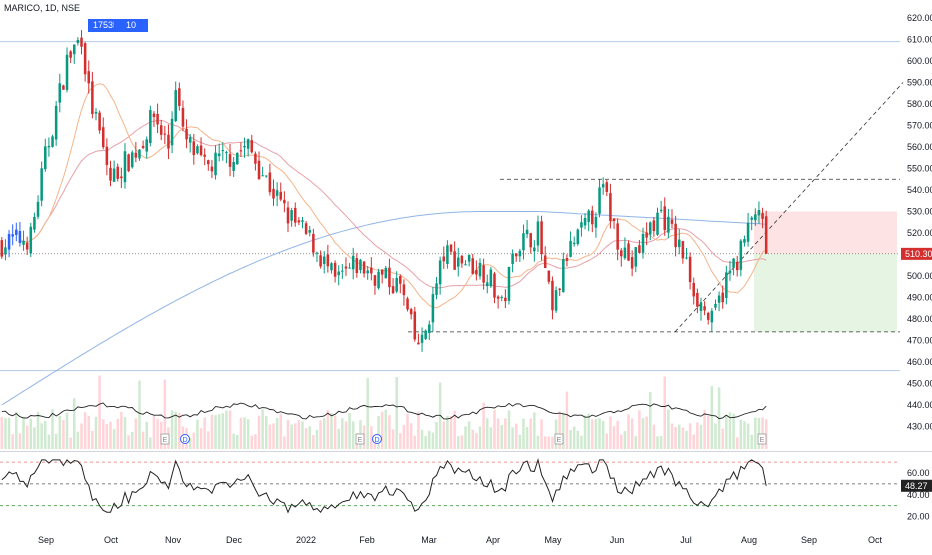 Image resolution: width=932 pixels, height=555 pixels. Describe the element at coordinates (367, 540) in the screenshot. I see `time-tick-label: Feb` at that location.